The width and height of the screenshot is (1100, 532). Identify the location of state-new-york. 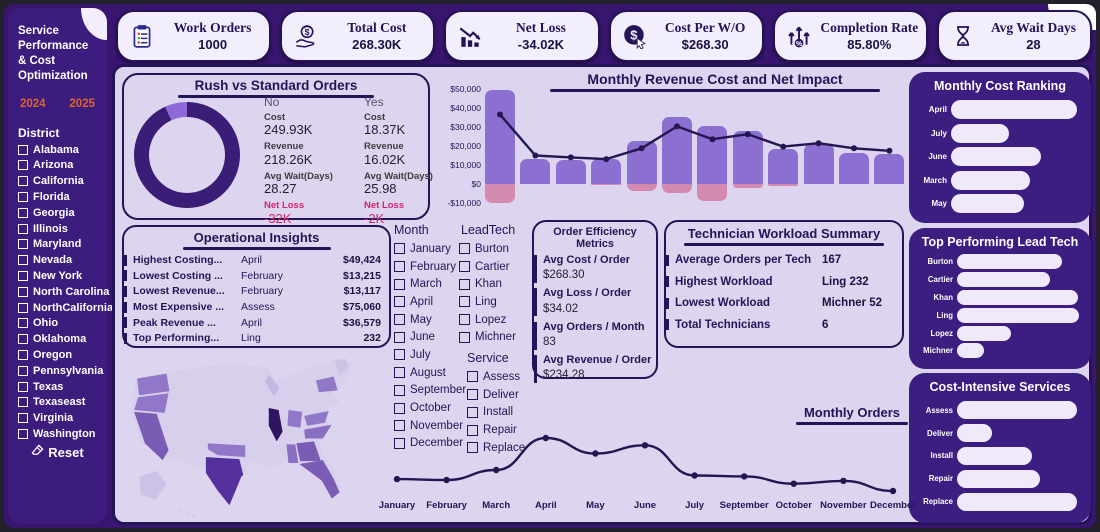
(326, 384).